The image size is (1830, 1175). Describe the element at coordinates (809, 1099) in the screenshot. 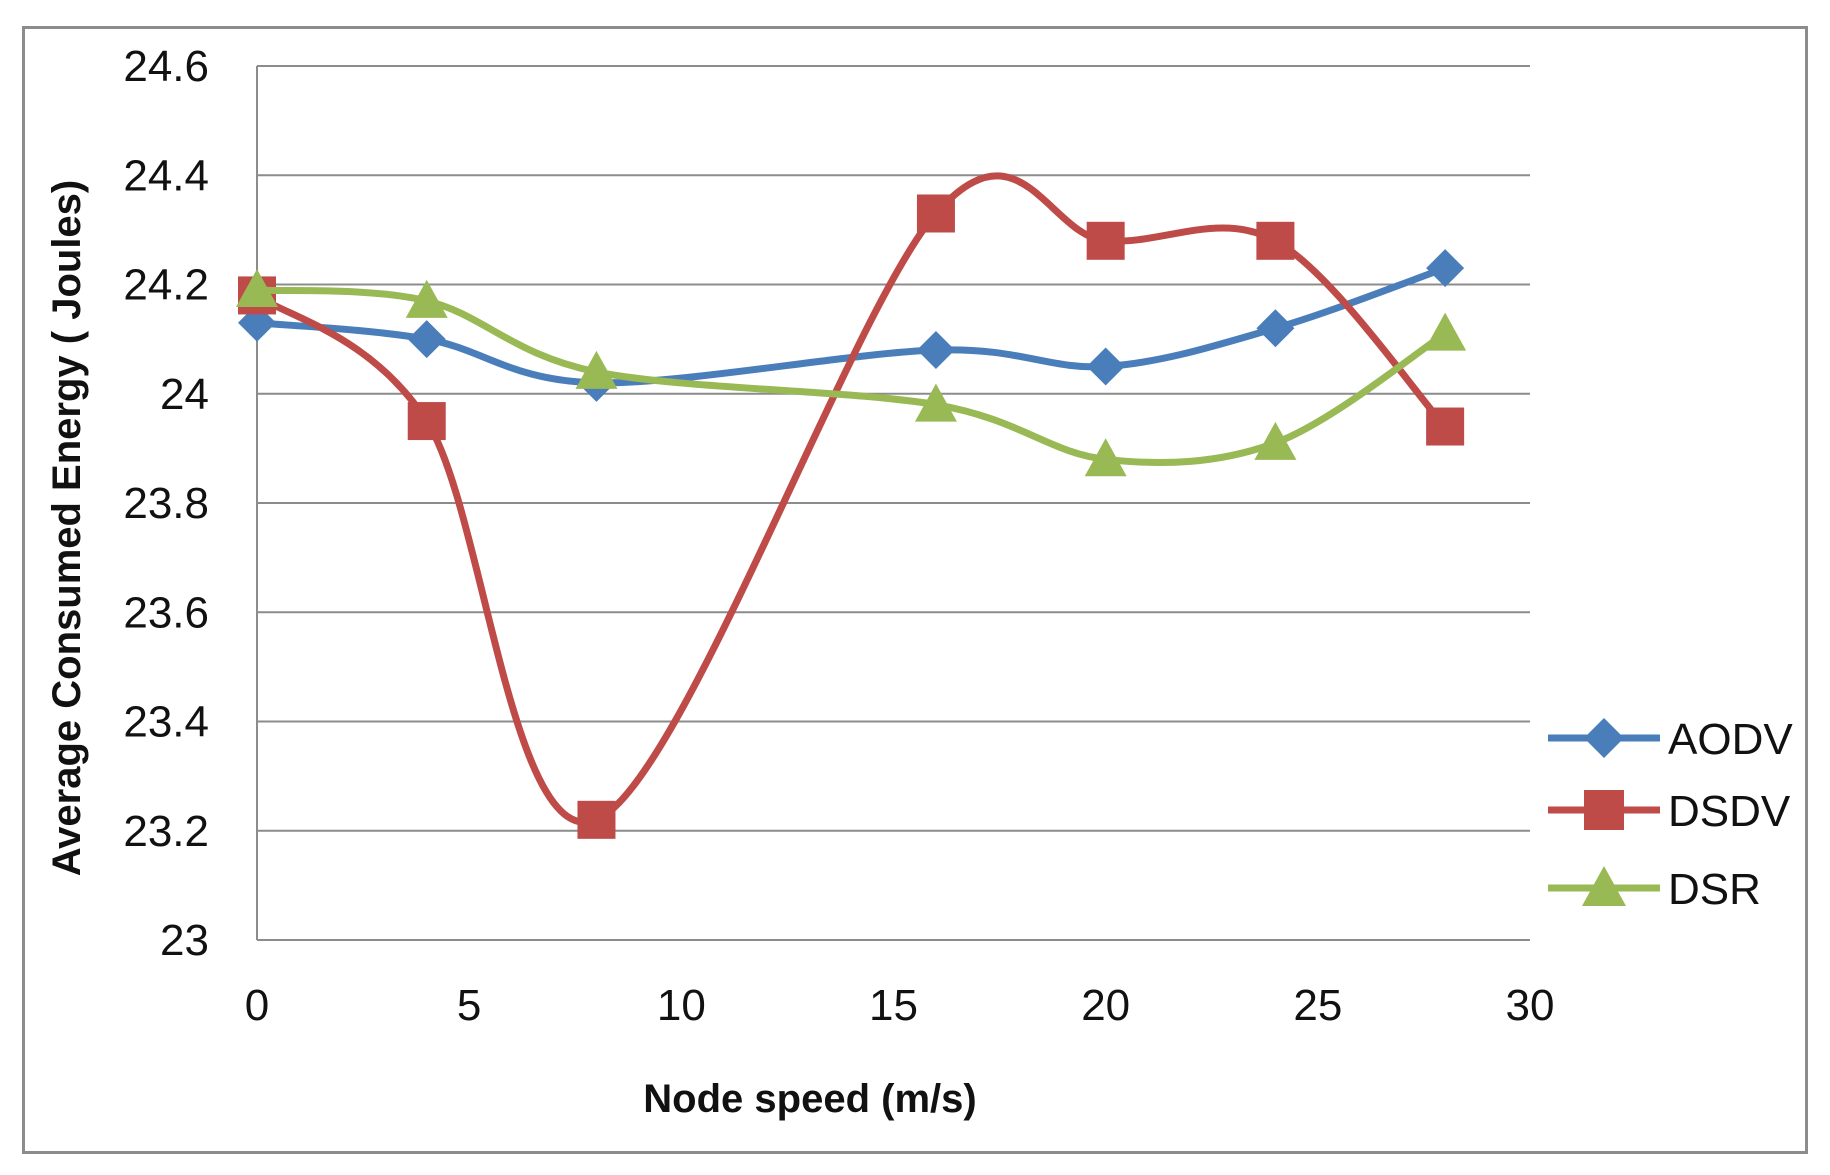

I see `x-axis-title: Node speed (m/s)` at that location.